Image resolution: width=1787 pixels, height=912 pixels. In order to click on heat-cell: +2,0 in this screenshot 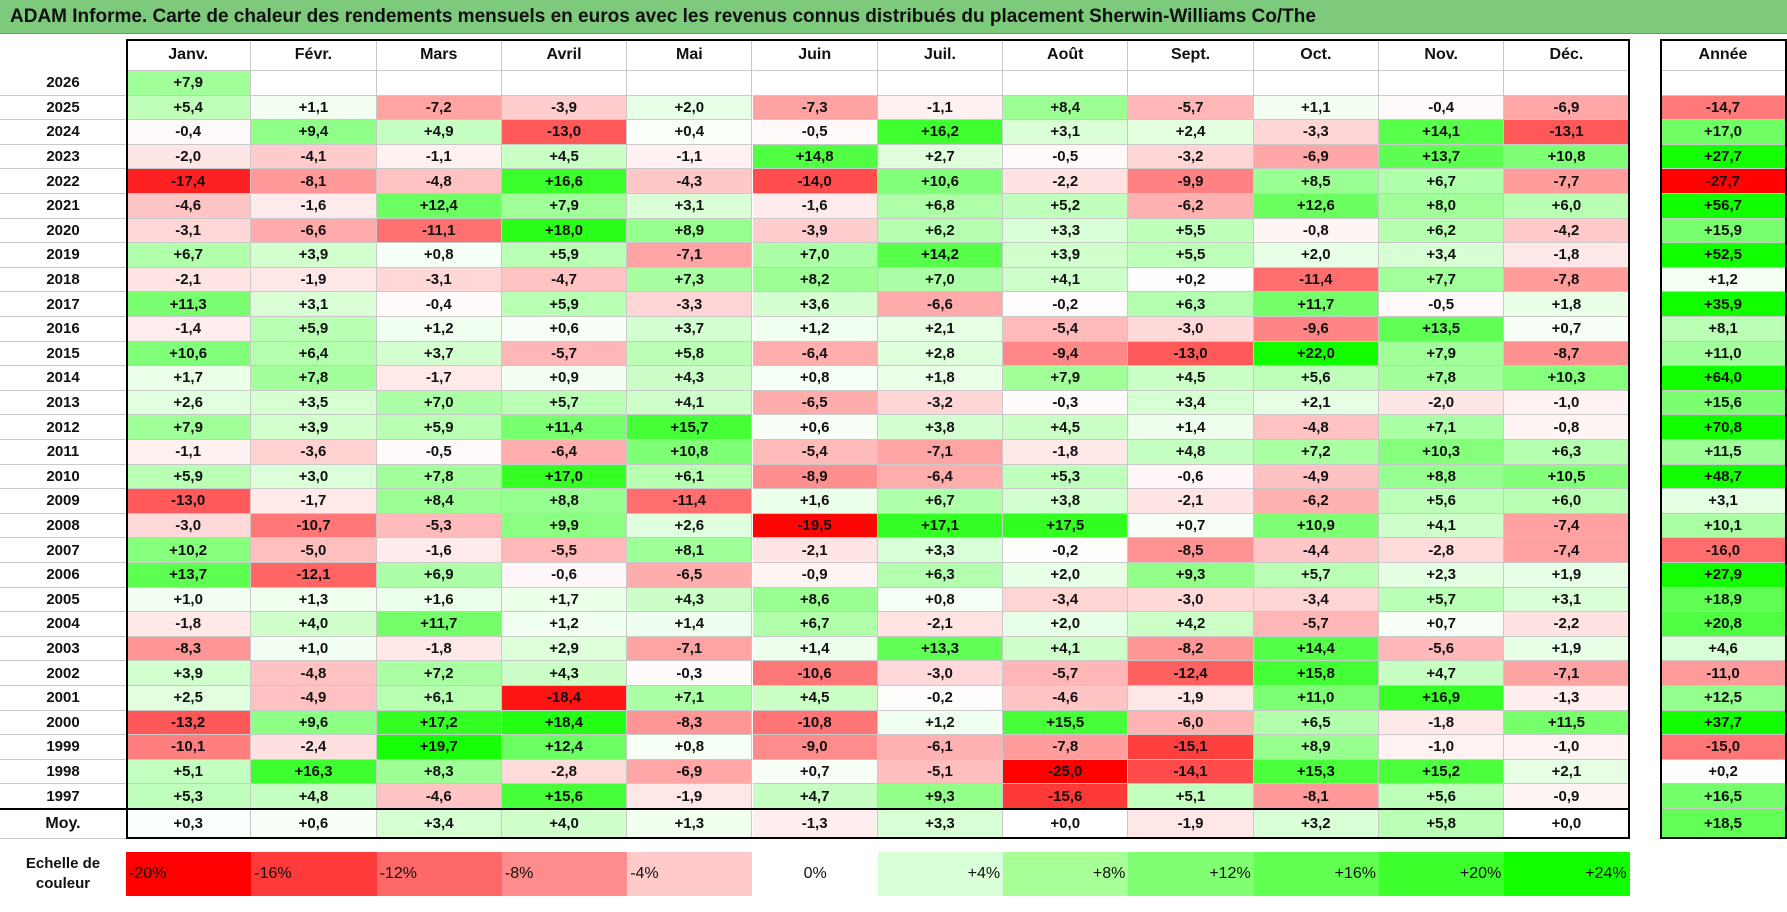, I will do `click(690, 108)`.